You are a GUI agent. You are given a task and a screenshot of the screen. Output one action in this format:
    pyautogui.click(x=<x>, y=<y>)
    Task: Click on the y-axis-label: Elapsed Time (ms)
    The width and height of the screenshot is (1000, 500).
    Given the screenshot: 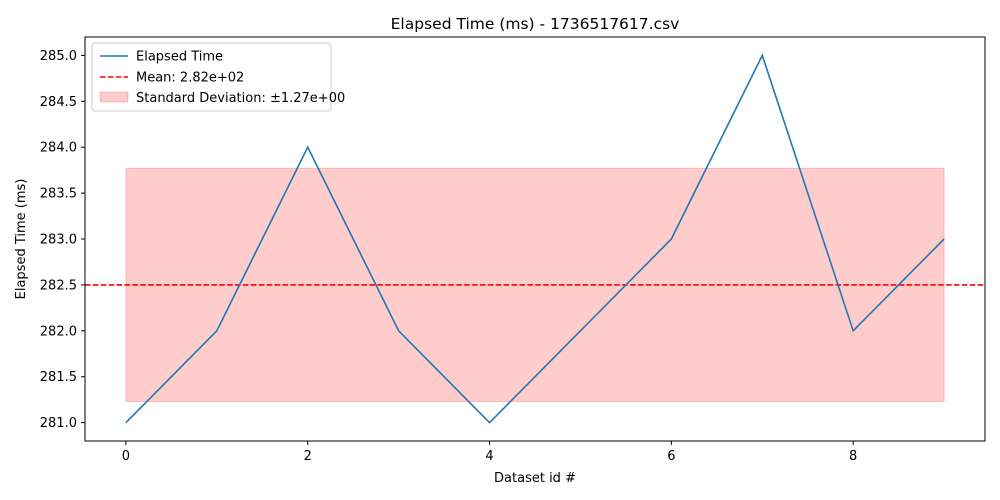 What is the action you would take?
    pyautogui.click(x=21, y=239)
    